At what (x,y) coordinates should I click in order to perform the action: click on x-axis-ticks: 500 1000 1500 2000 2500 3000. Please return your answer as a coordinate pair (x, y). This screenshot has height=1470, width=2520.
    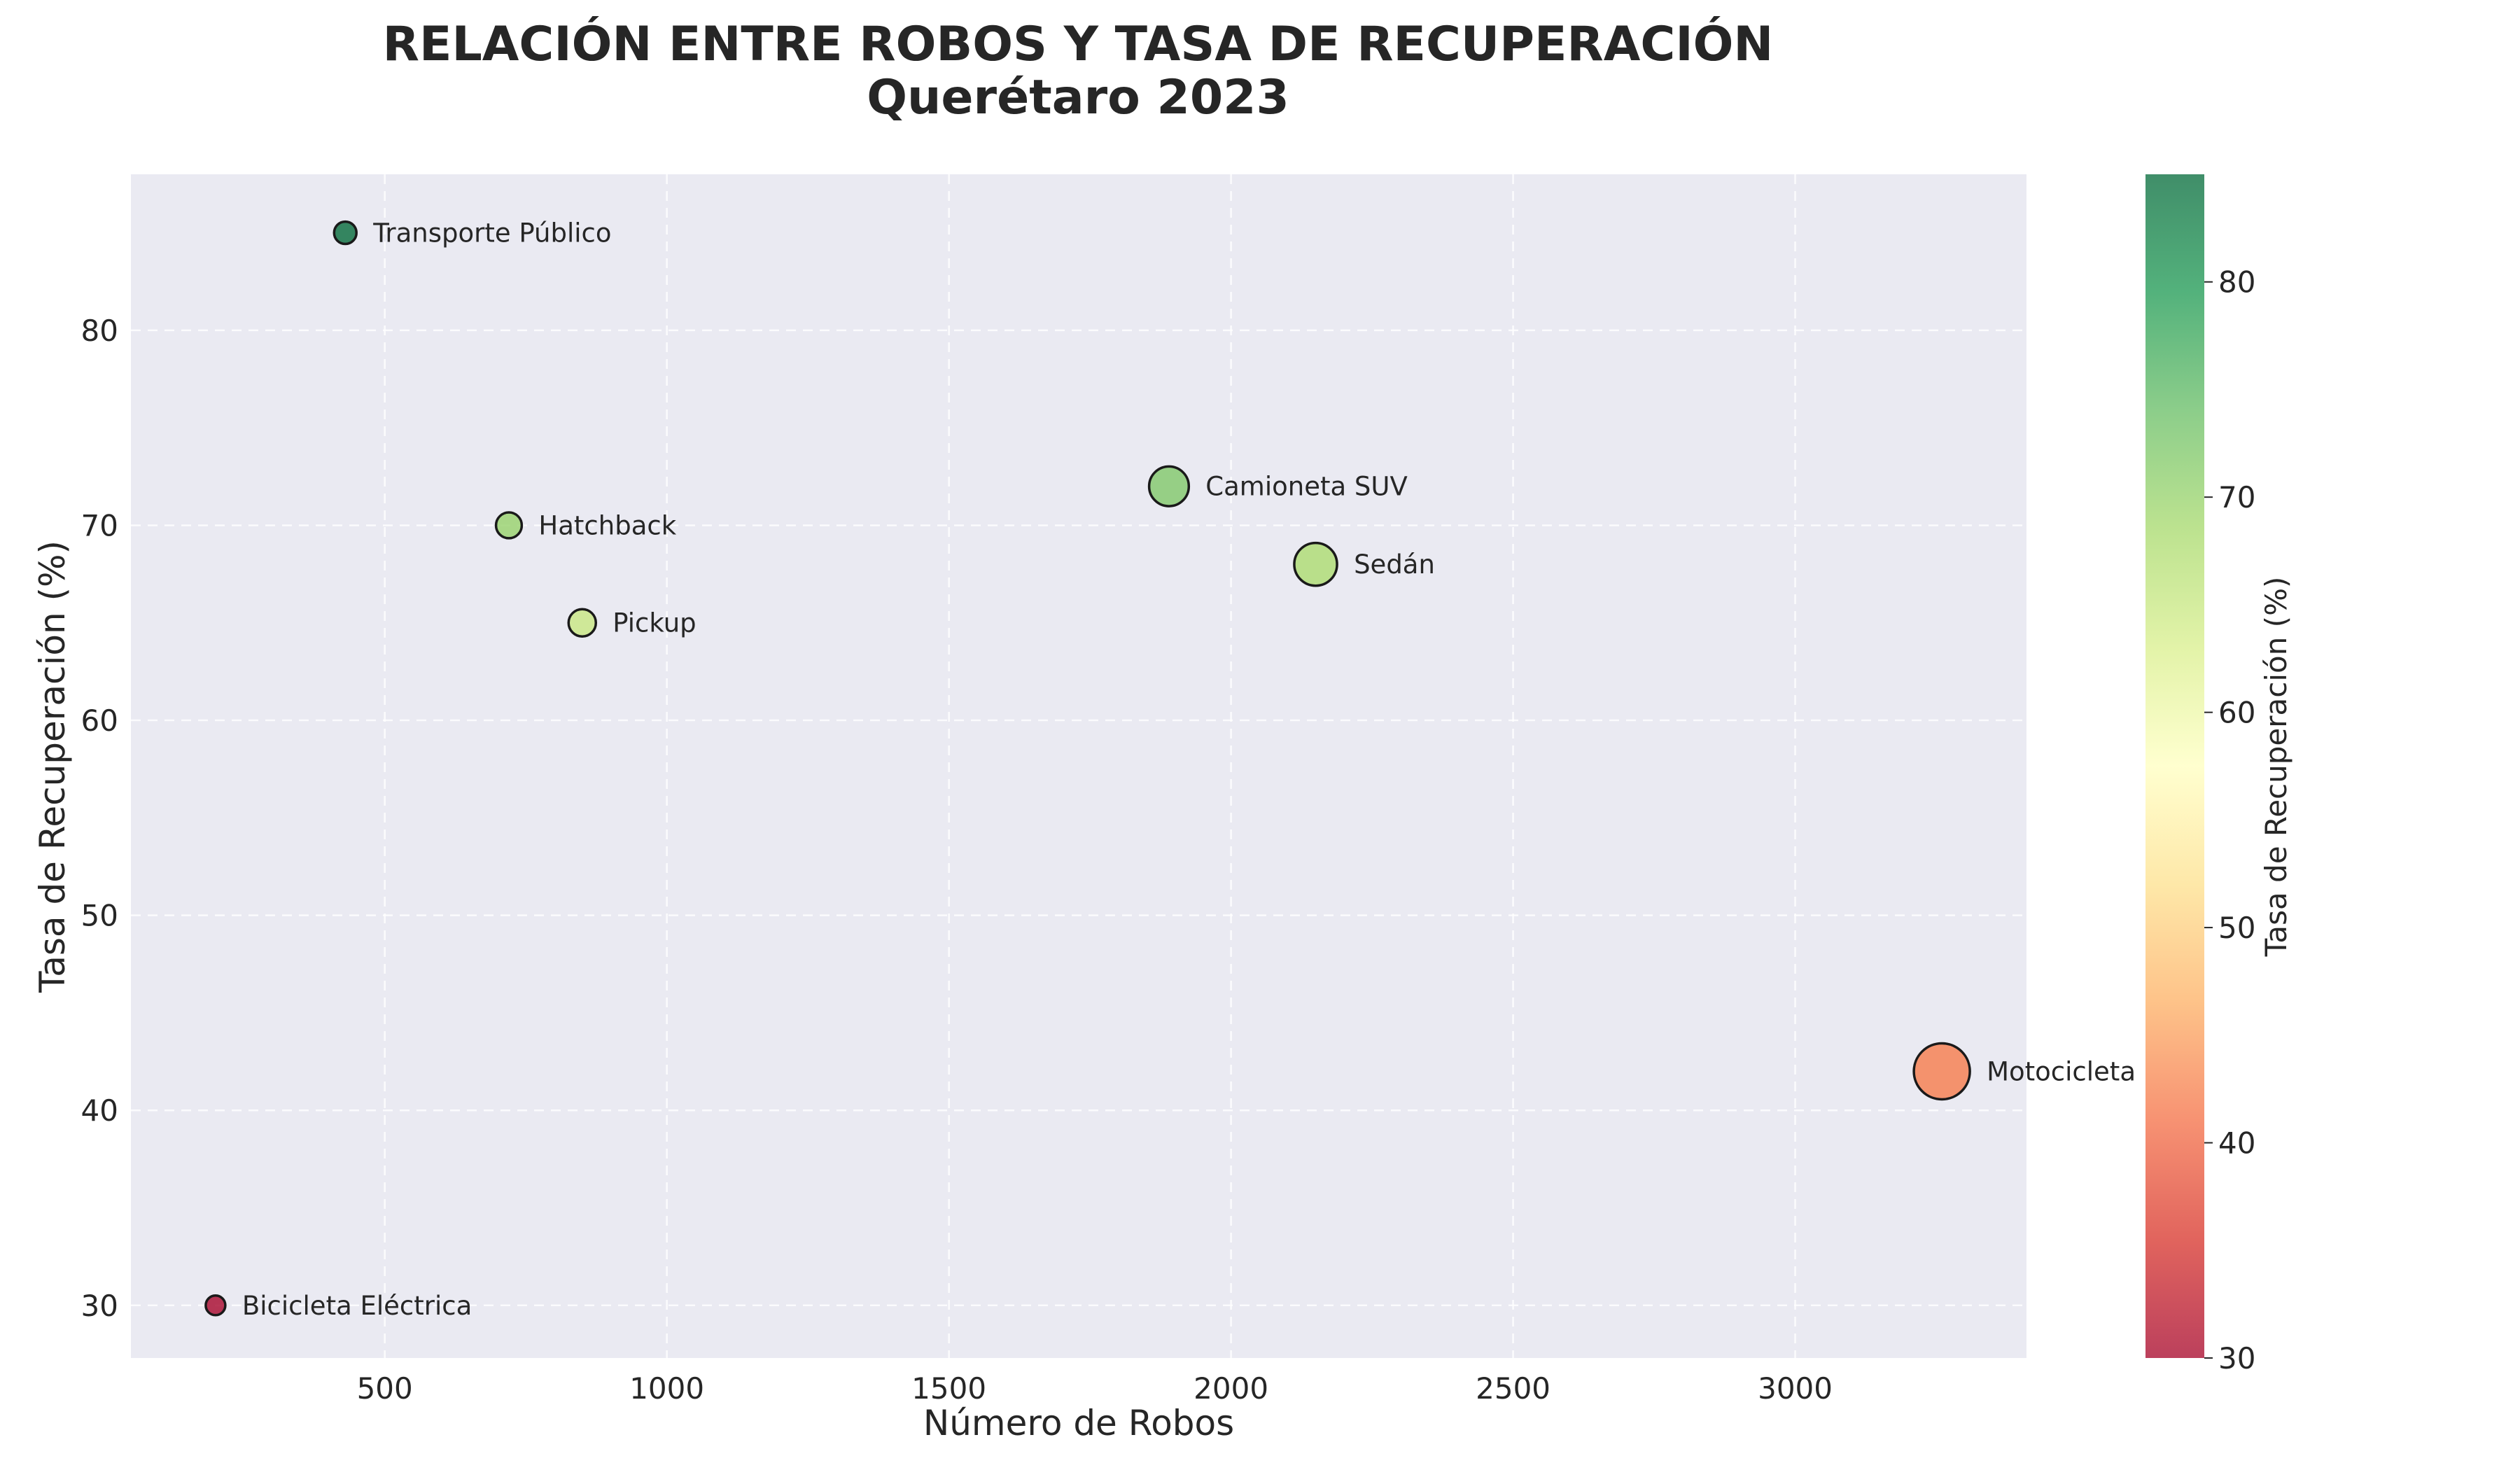
    Looking at the image, I should click on (1095, 1388).